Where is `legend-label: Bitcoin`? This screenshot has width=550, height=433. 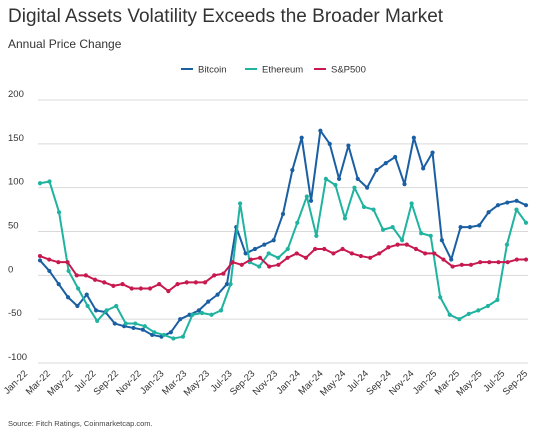
legend-label: Bitcoin is located at coordinates (212, 70).